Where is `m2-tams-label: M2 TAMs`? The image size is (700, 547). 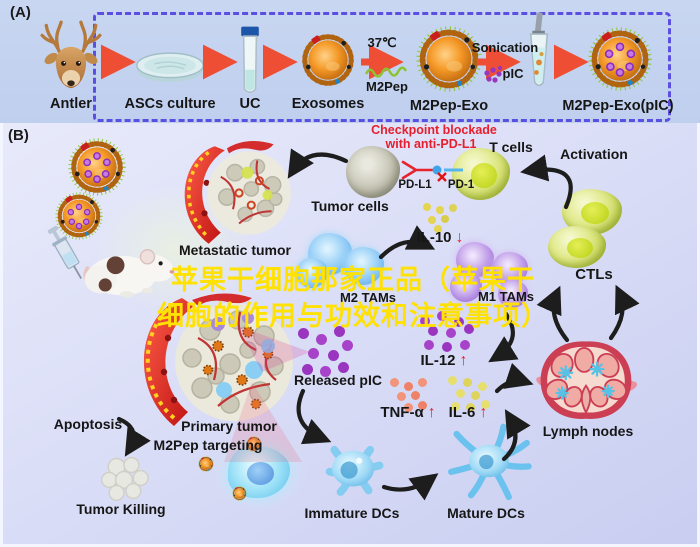
m2-tams-label: M2 TAMs is located at coordinates (368, 297).